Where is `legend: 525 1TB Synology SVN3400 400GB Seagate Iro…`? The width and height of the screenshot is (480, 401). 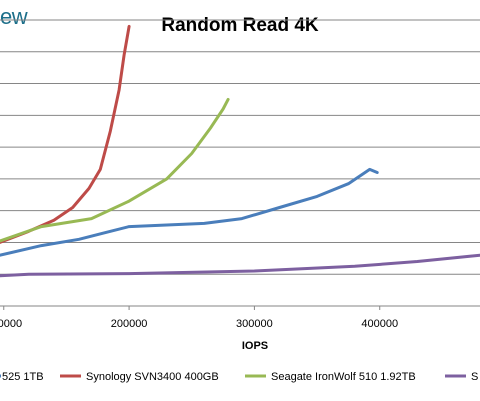
legend: 525 1TB Synology SVN3400 400GB Seagate Iro… is located at coordinates (239, 377).